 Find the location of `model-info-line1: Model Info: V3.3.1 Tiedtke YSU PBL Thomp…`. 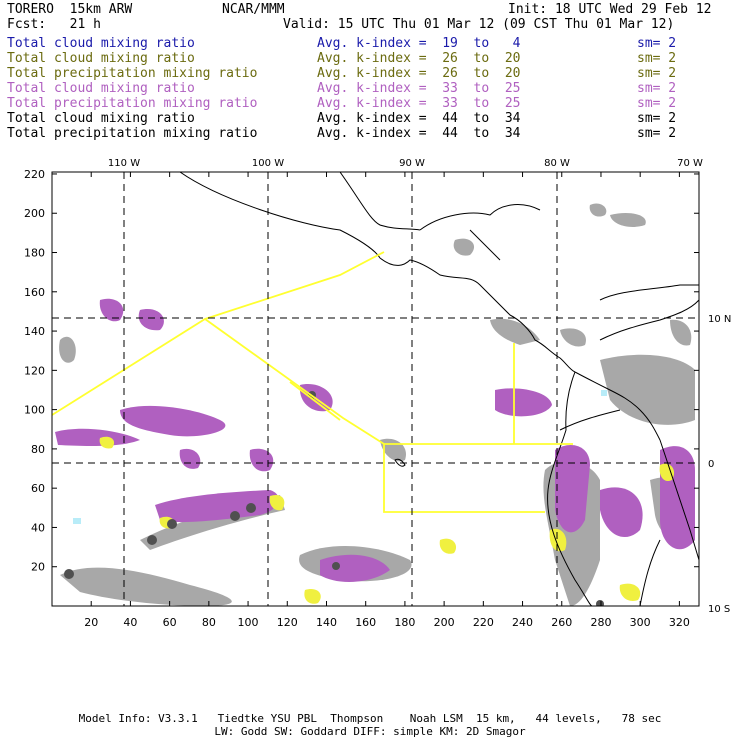

model-info-line1: Model Info: V3.3.1 Tiedtke YSU PBL Thomp… is located at coordinates (370, 718).